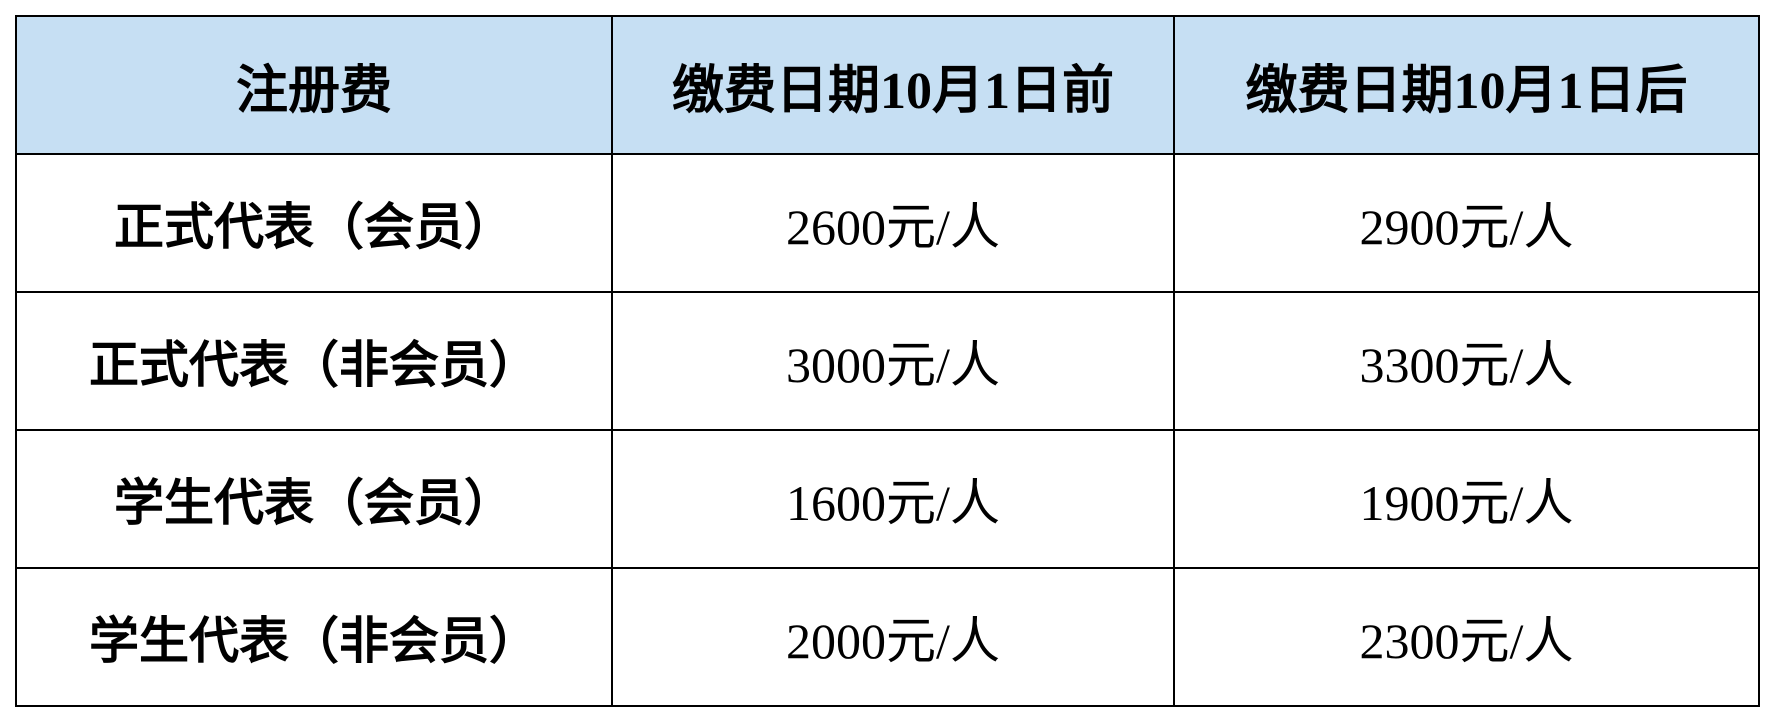 The image size is (1768, 728). What do you see at coordinates (314, 85) in the screenshot?
I see `header-fee-type: 注册费` at bounding box center [314, 85].